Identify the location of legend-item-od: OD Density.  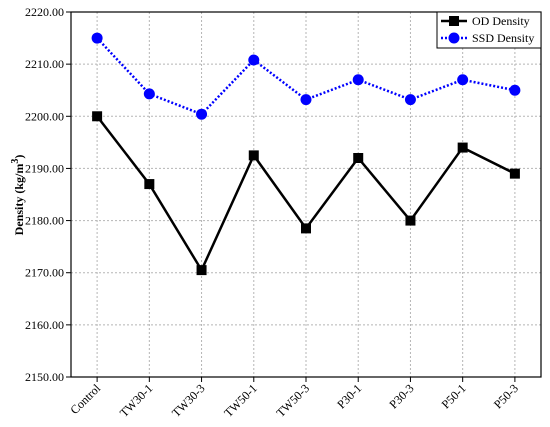
(485, 21).